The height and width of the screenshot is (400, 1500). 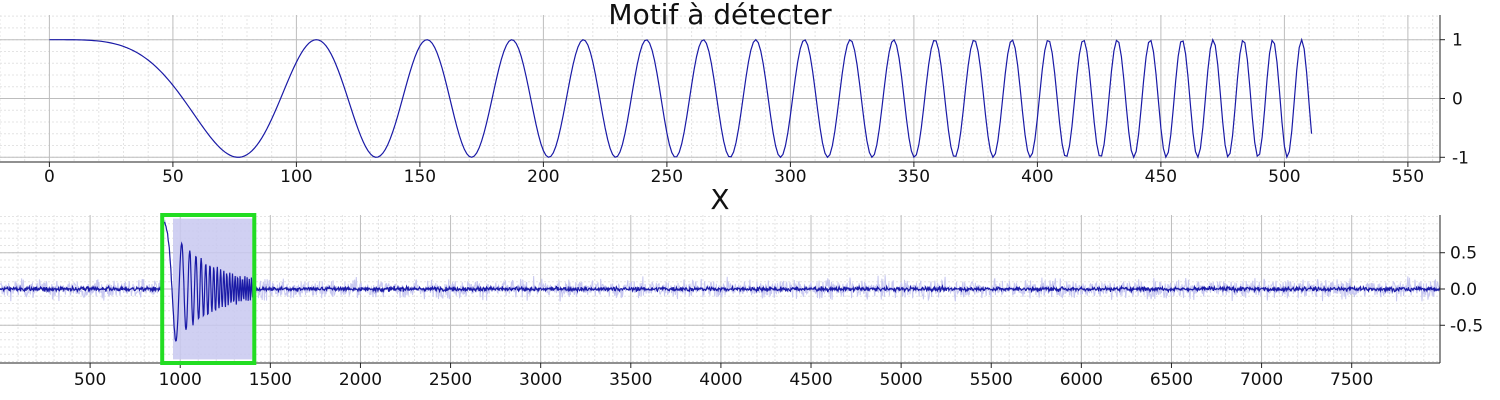 What do you see at coordinates (719, 200) in the screenshot?
I see `chart-title: X` at bounding box center [719, 200].